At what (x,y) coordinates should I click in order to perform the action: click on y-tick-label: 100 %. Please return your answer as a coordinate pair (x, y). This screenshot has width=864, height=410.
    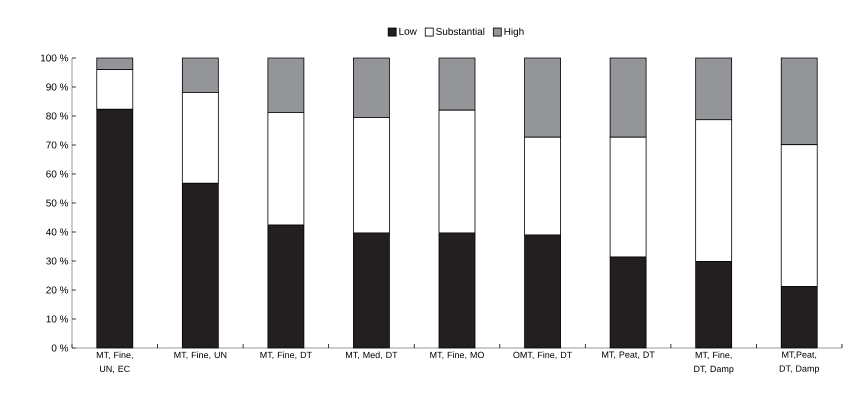
    Looking at the image, I should click on (54, 58).